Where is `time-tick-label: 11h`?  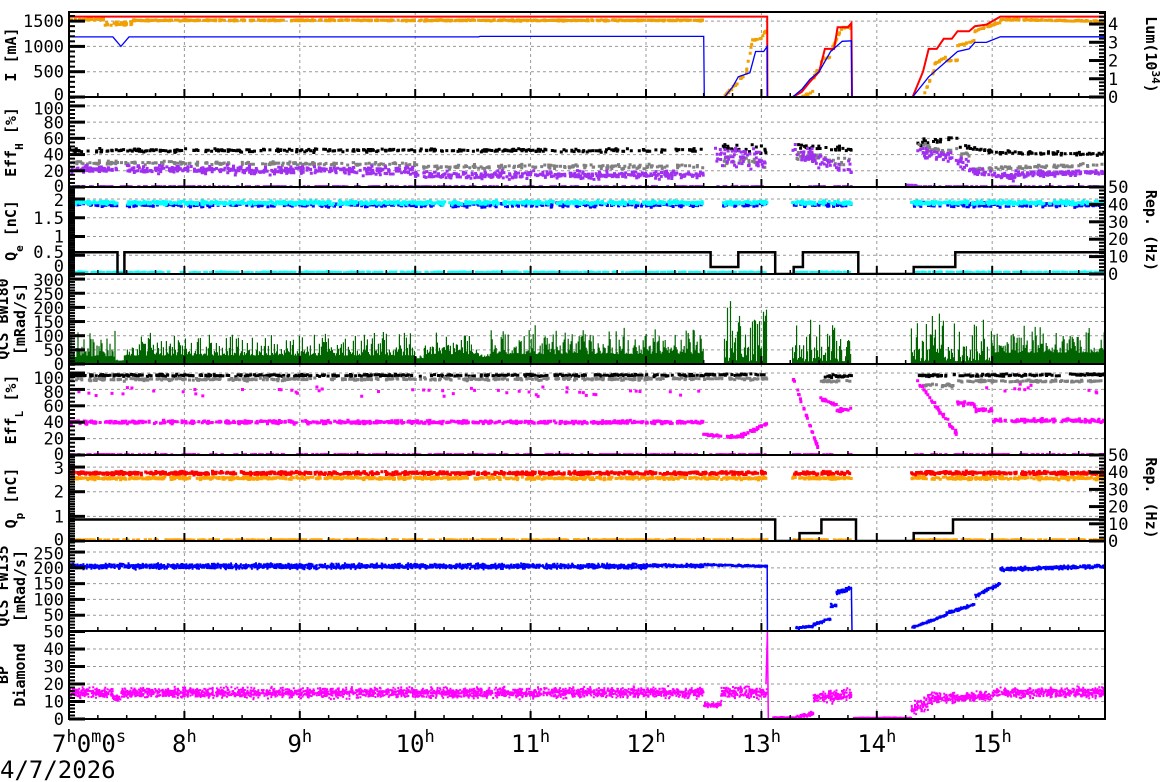
time-tick-label: 11h is located at coordinates (530, 742).